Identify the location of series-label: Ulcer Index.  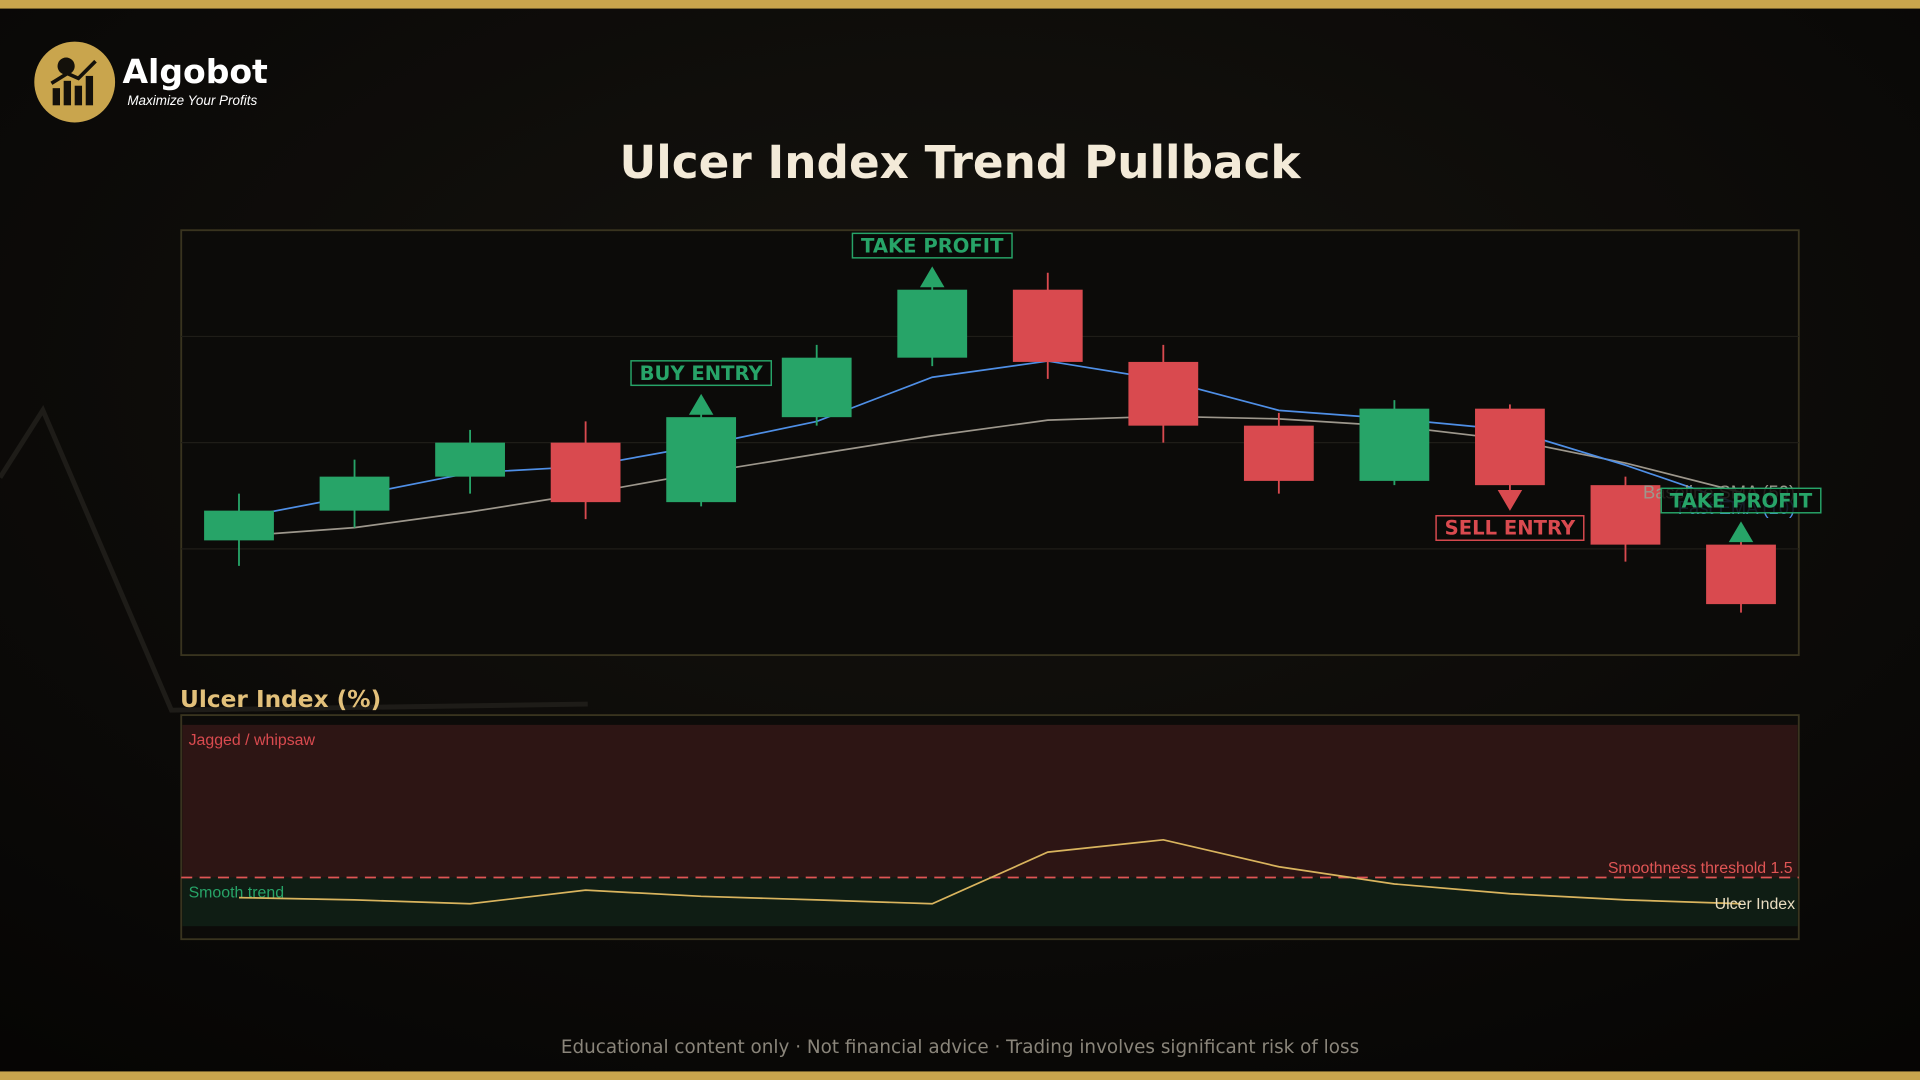
(1755, 904).